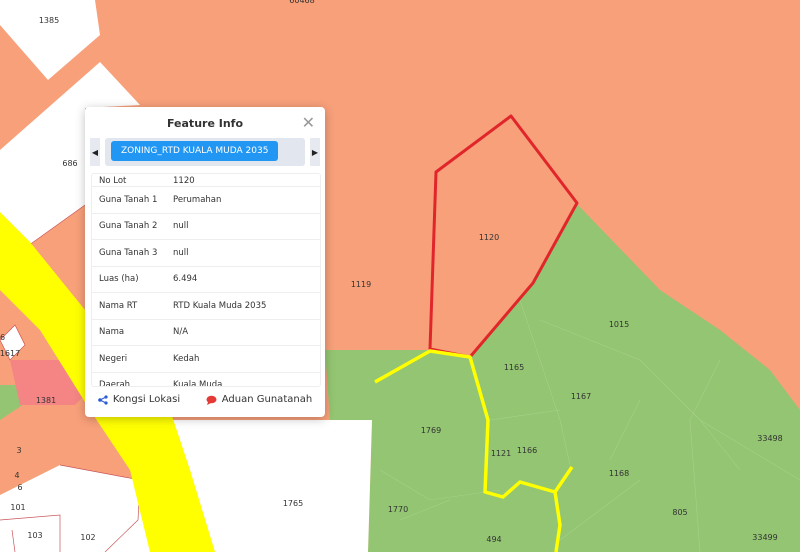 This screenshot has width=800, height=552. I want to click on lot-label: 1121, so click(501, 453).